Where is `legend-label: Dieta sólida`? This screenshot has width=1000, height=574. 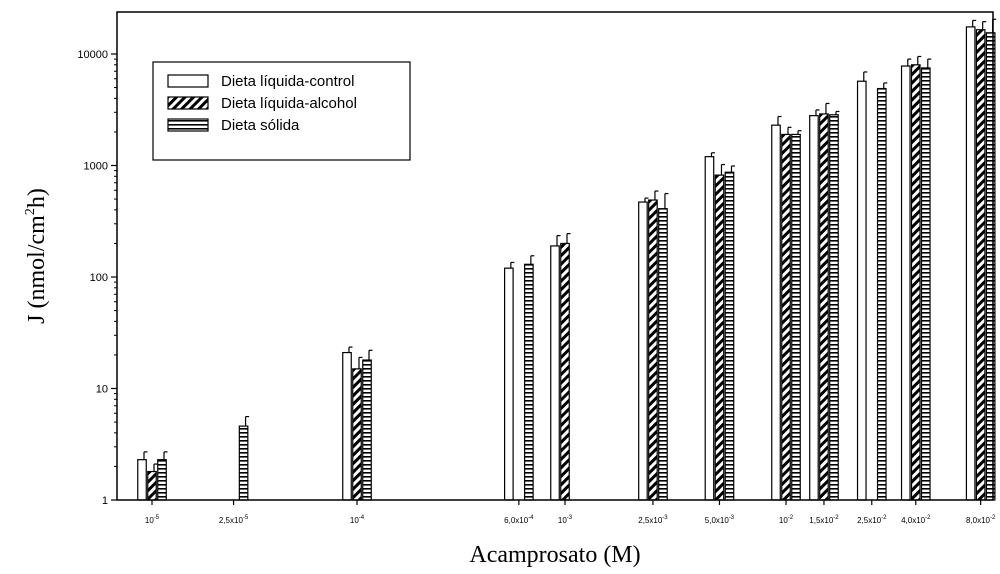
legend-label: Dieta sólida is located at coordinates (260, 125).